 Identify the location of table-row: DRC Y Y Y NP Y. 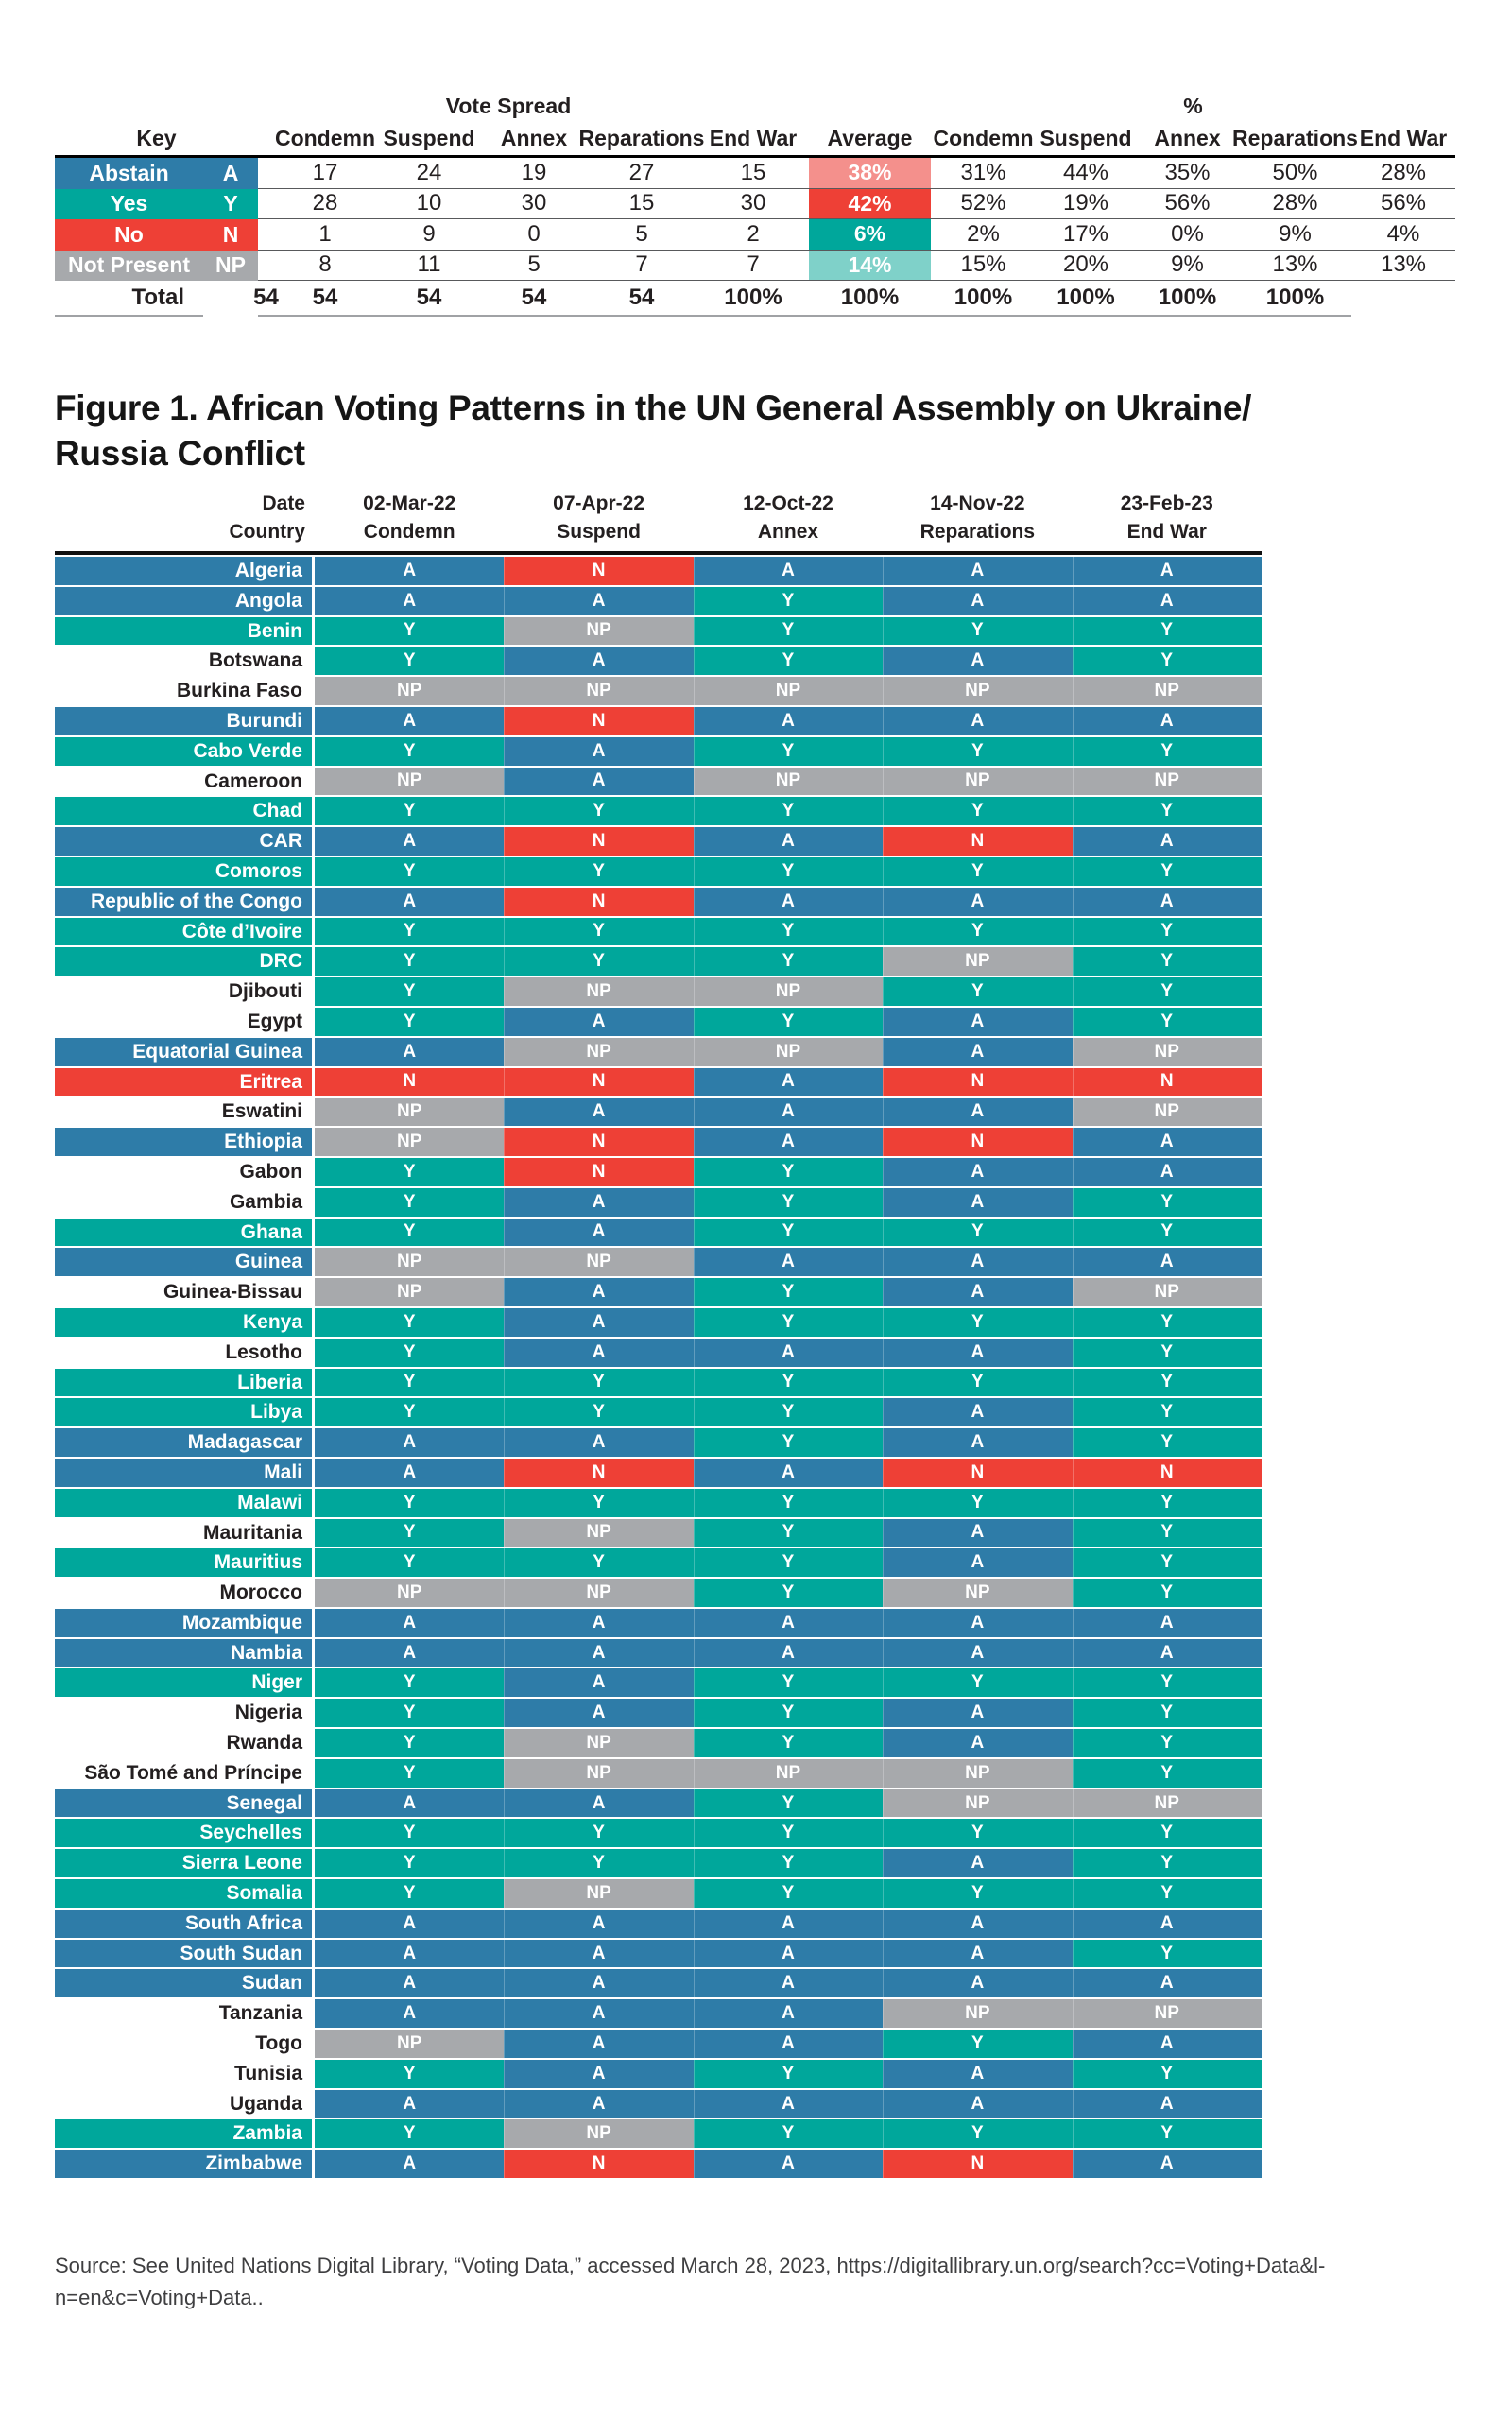
(658, 962).